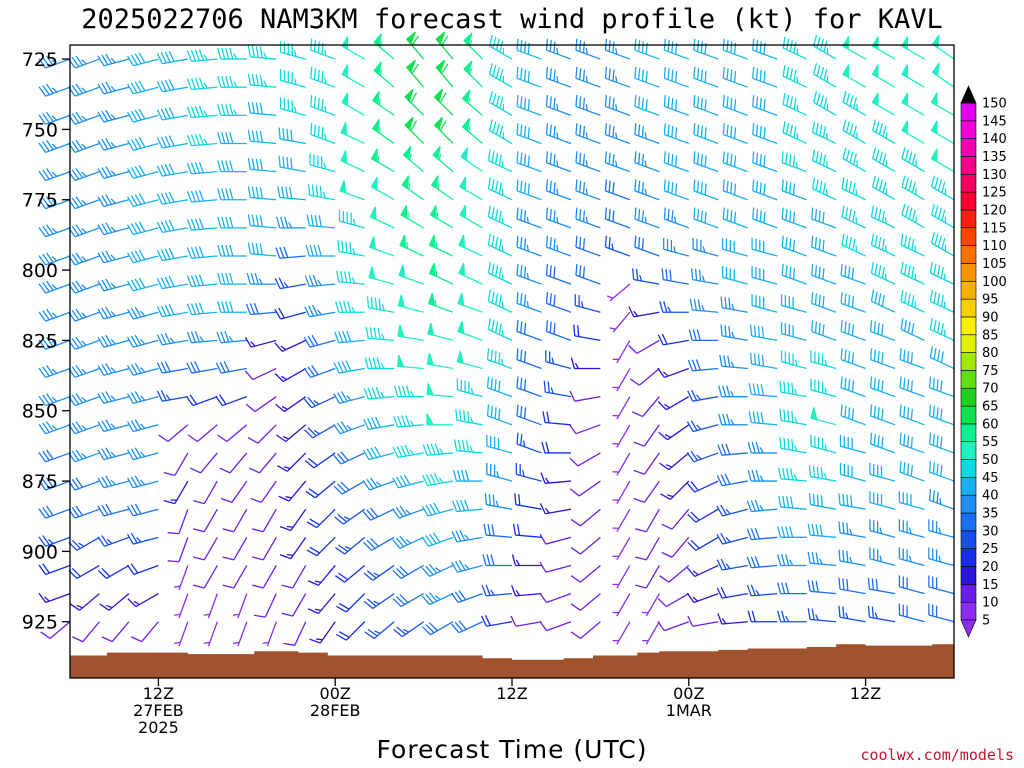  Describe the element at coordinates (990, 531) in the screenshot. I see `colorbar-label: 30` at that location.